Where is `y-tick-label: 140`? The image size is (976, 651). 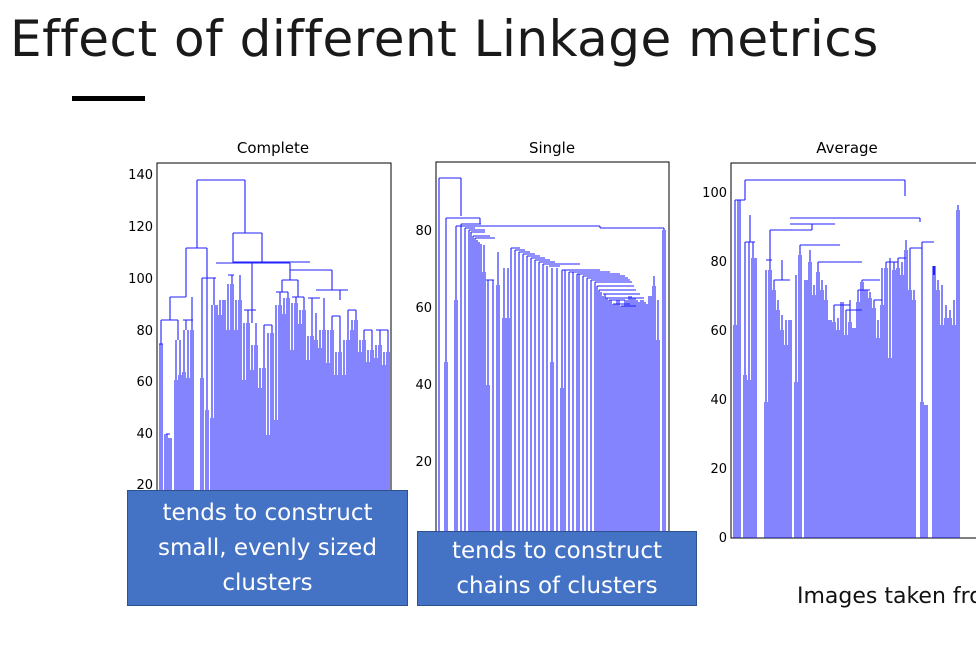 y-tick-label: 140 is located at coordinates (140, 175).